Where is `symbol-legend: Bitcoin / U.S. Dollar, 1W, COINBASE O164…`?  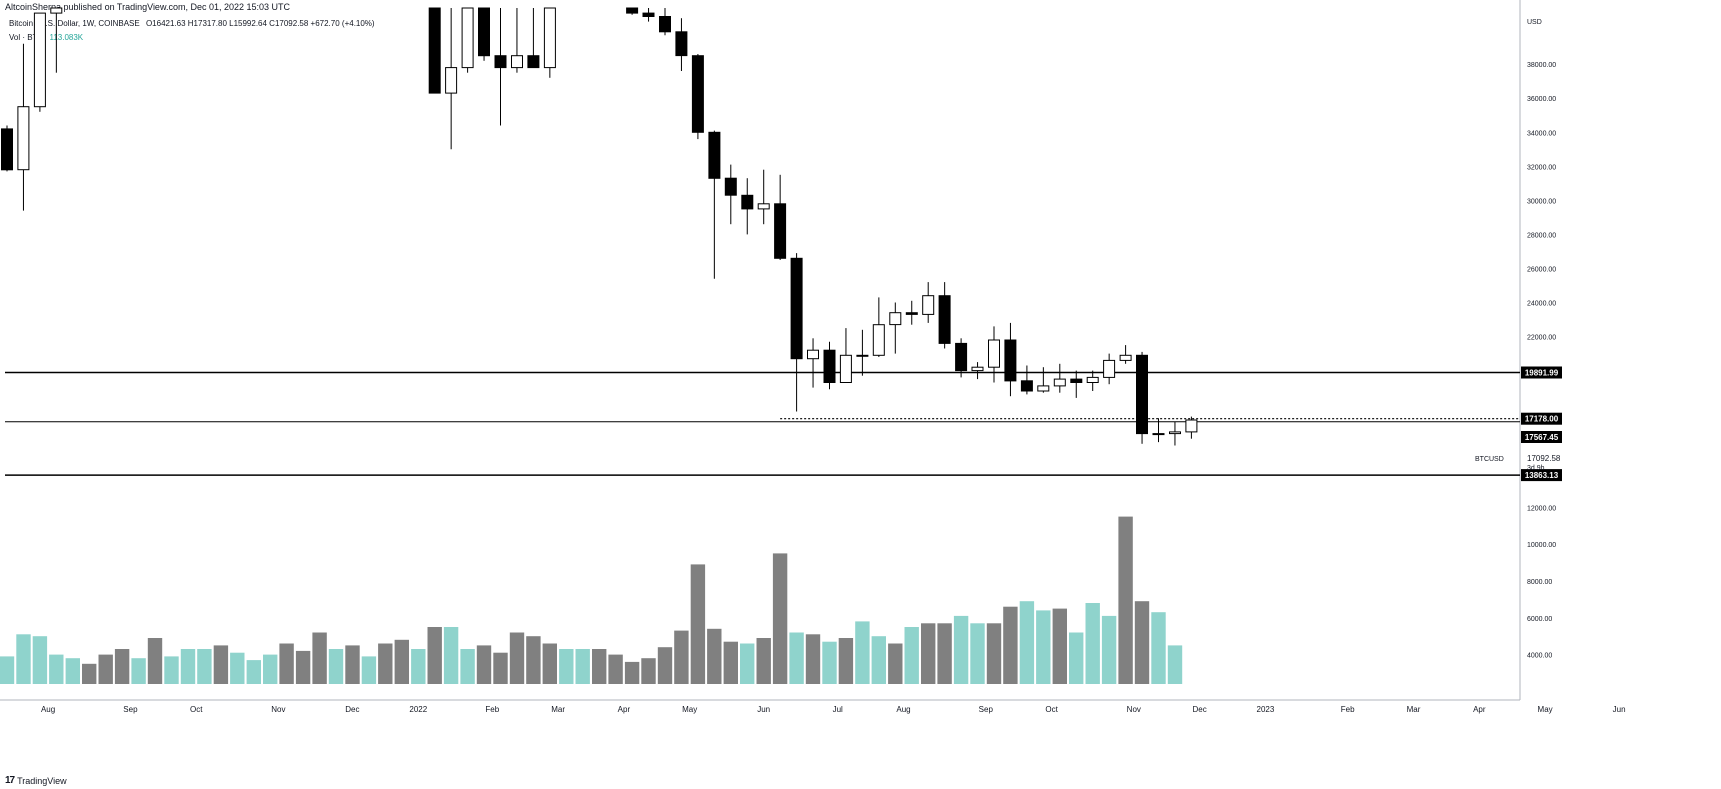 symbol-legend: Bitcoin / U.S. Dollar, 1W, COINBASE O164… is located at coordinates (192, 23).